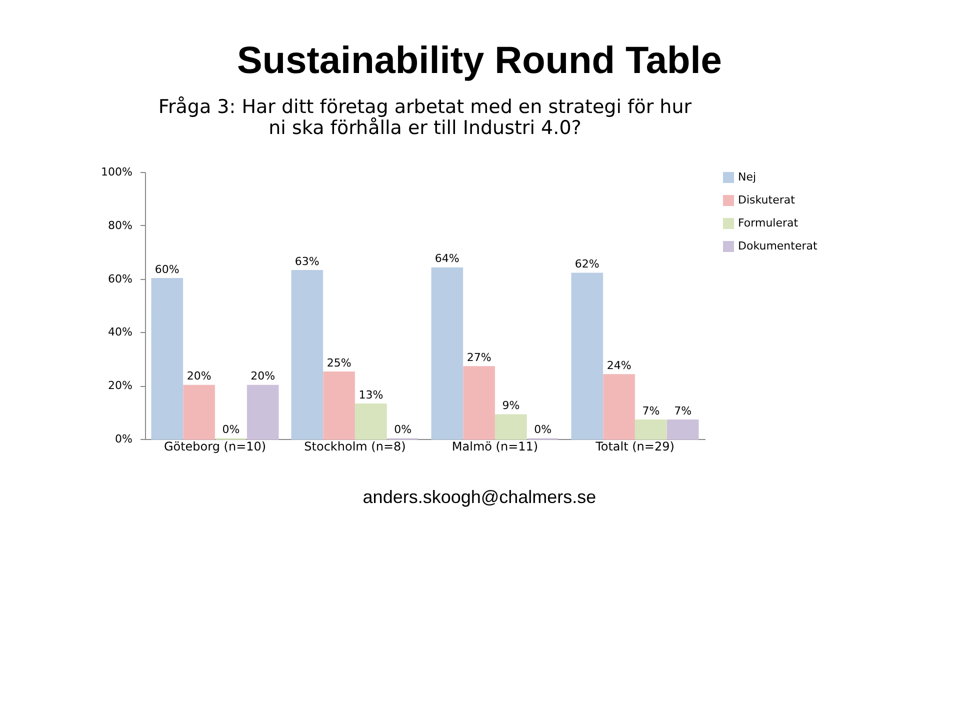  Describe the element at coordinates (747, 177) in the screenshot. I see `legend-label: Nej` at that location.